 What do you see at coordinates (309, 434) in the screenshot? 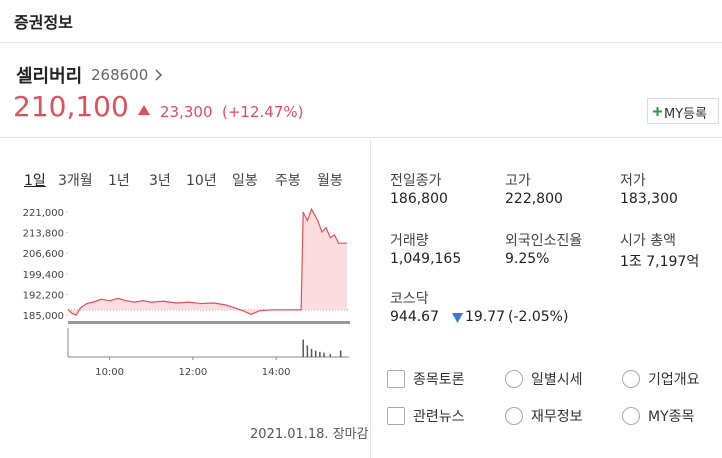
I see `date-label: 2021.01.18. 장마감` at bounding box center [309, 434].